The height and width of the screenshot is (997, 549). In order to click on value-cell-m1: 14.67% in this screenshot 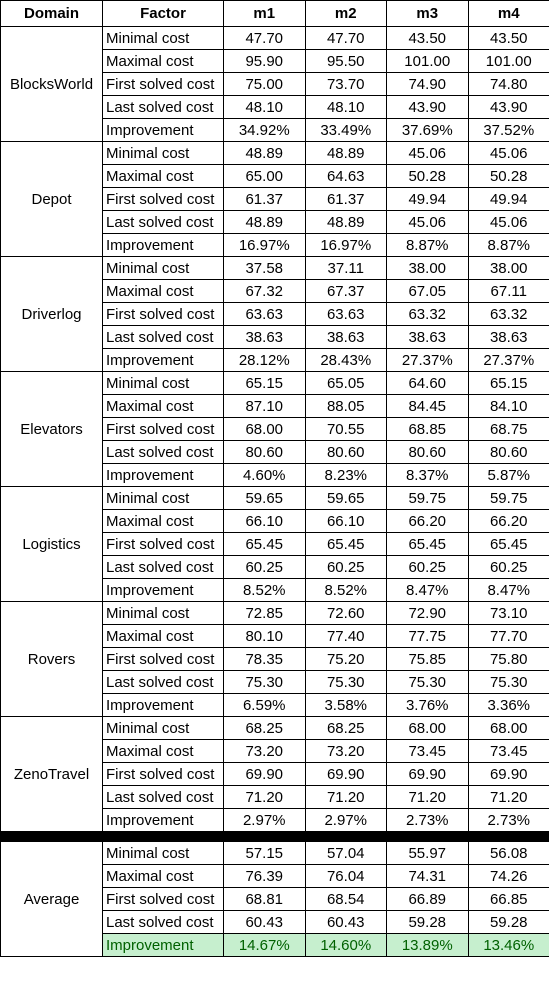, I will do `click(265, 945)`.